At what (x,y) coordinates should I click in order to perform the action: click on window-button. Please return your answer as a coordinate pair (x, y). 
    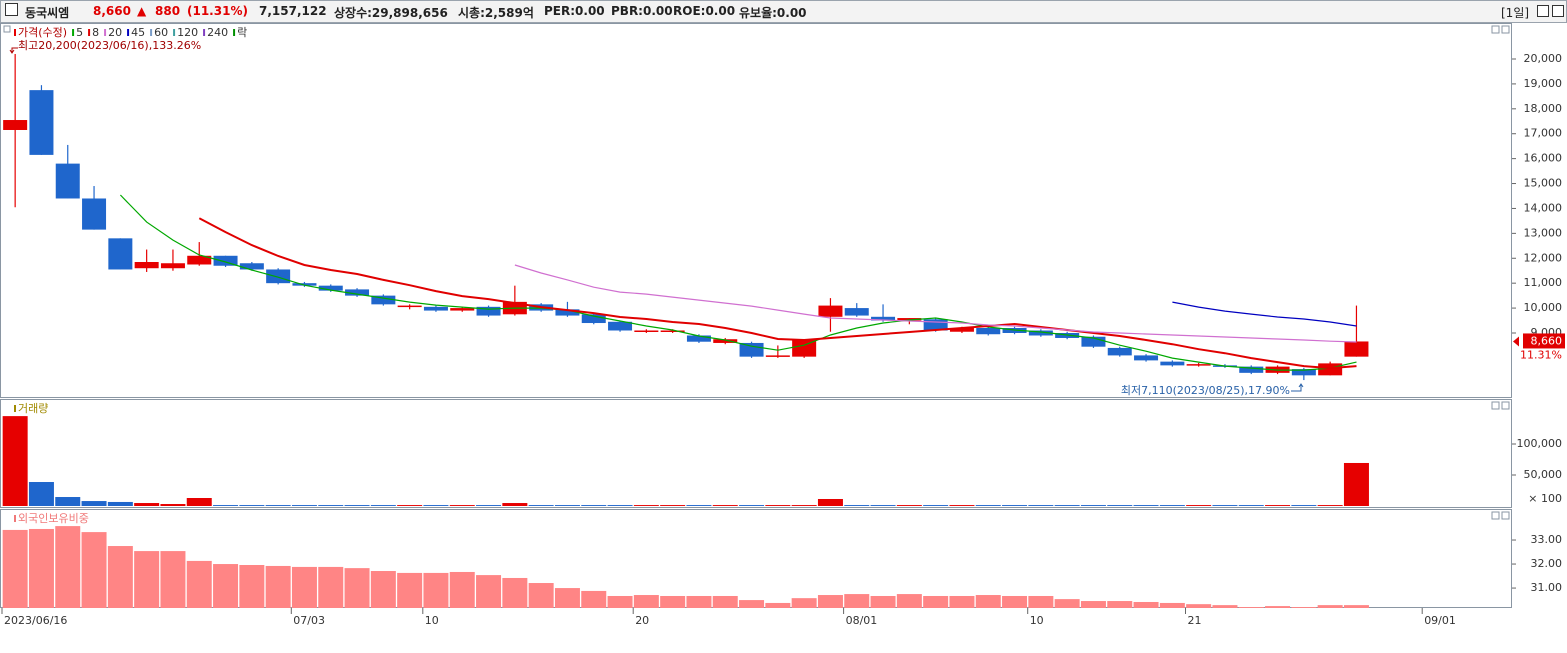
    Looking at the image, I should click on (1543, 11).